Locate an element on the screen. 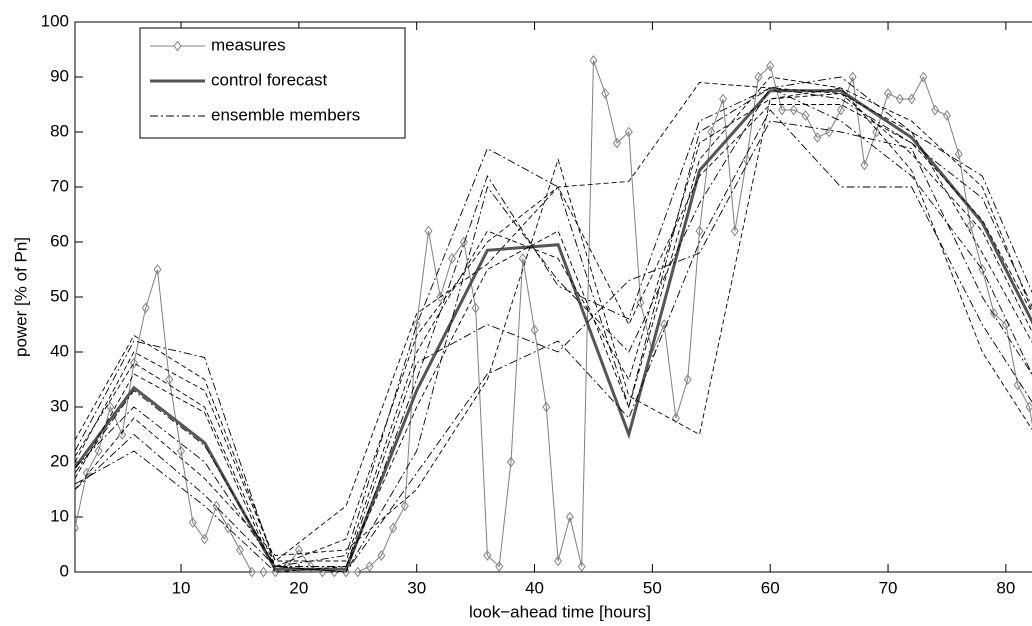 The height and width of the screenshot is (626, 1032). y-tick-label: 30 is located at coordinates (59, 405).